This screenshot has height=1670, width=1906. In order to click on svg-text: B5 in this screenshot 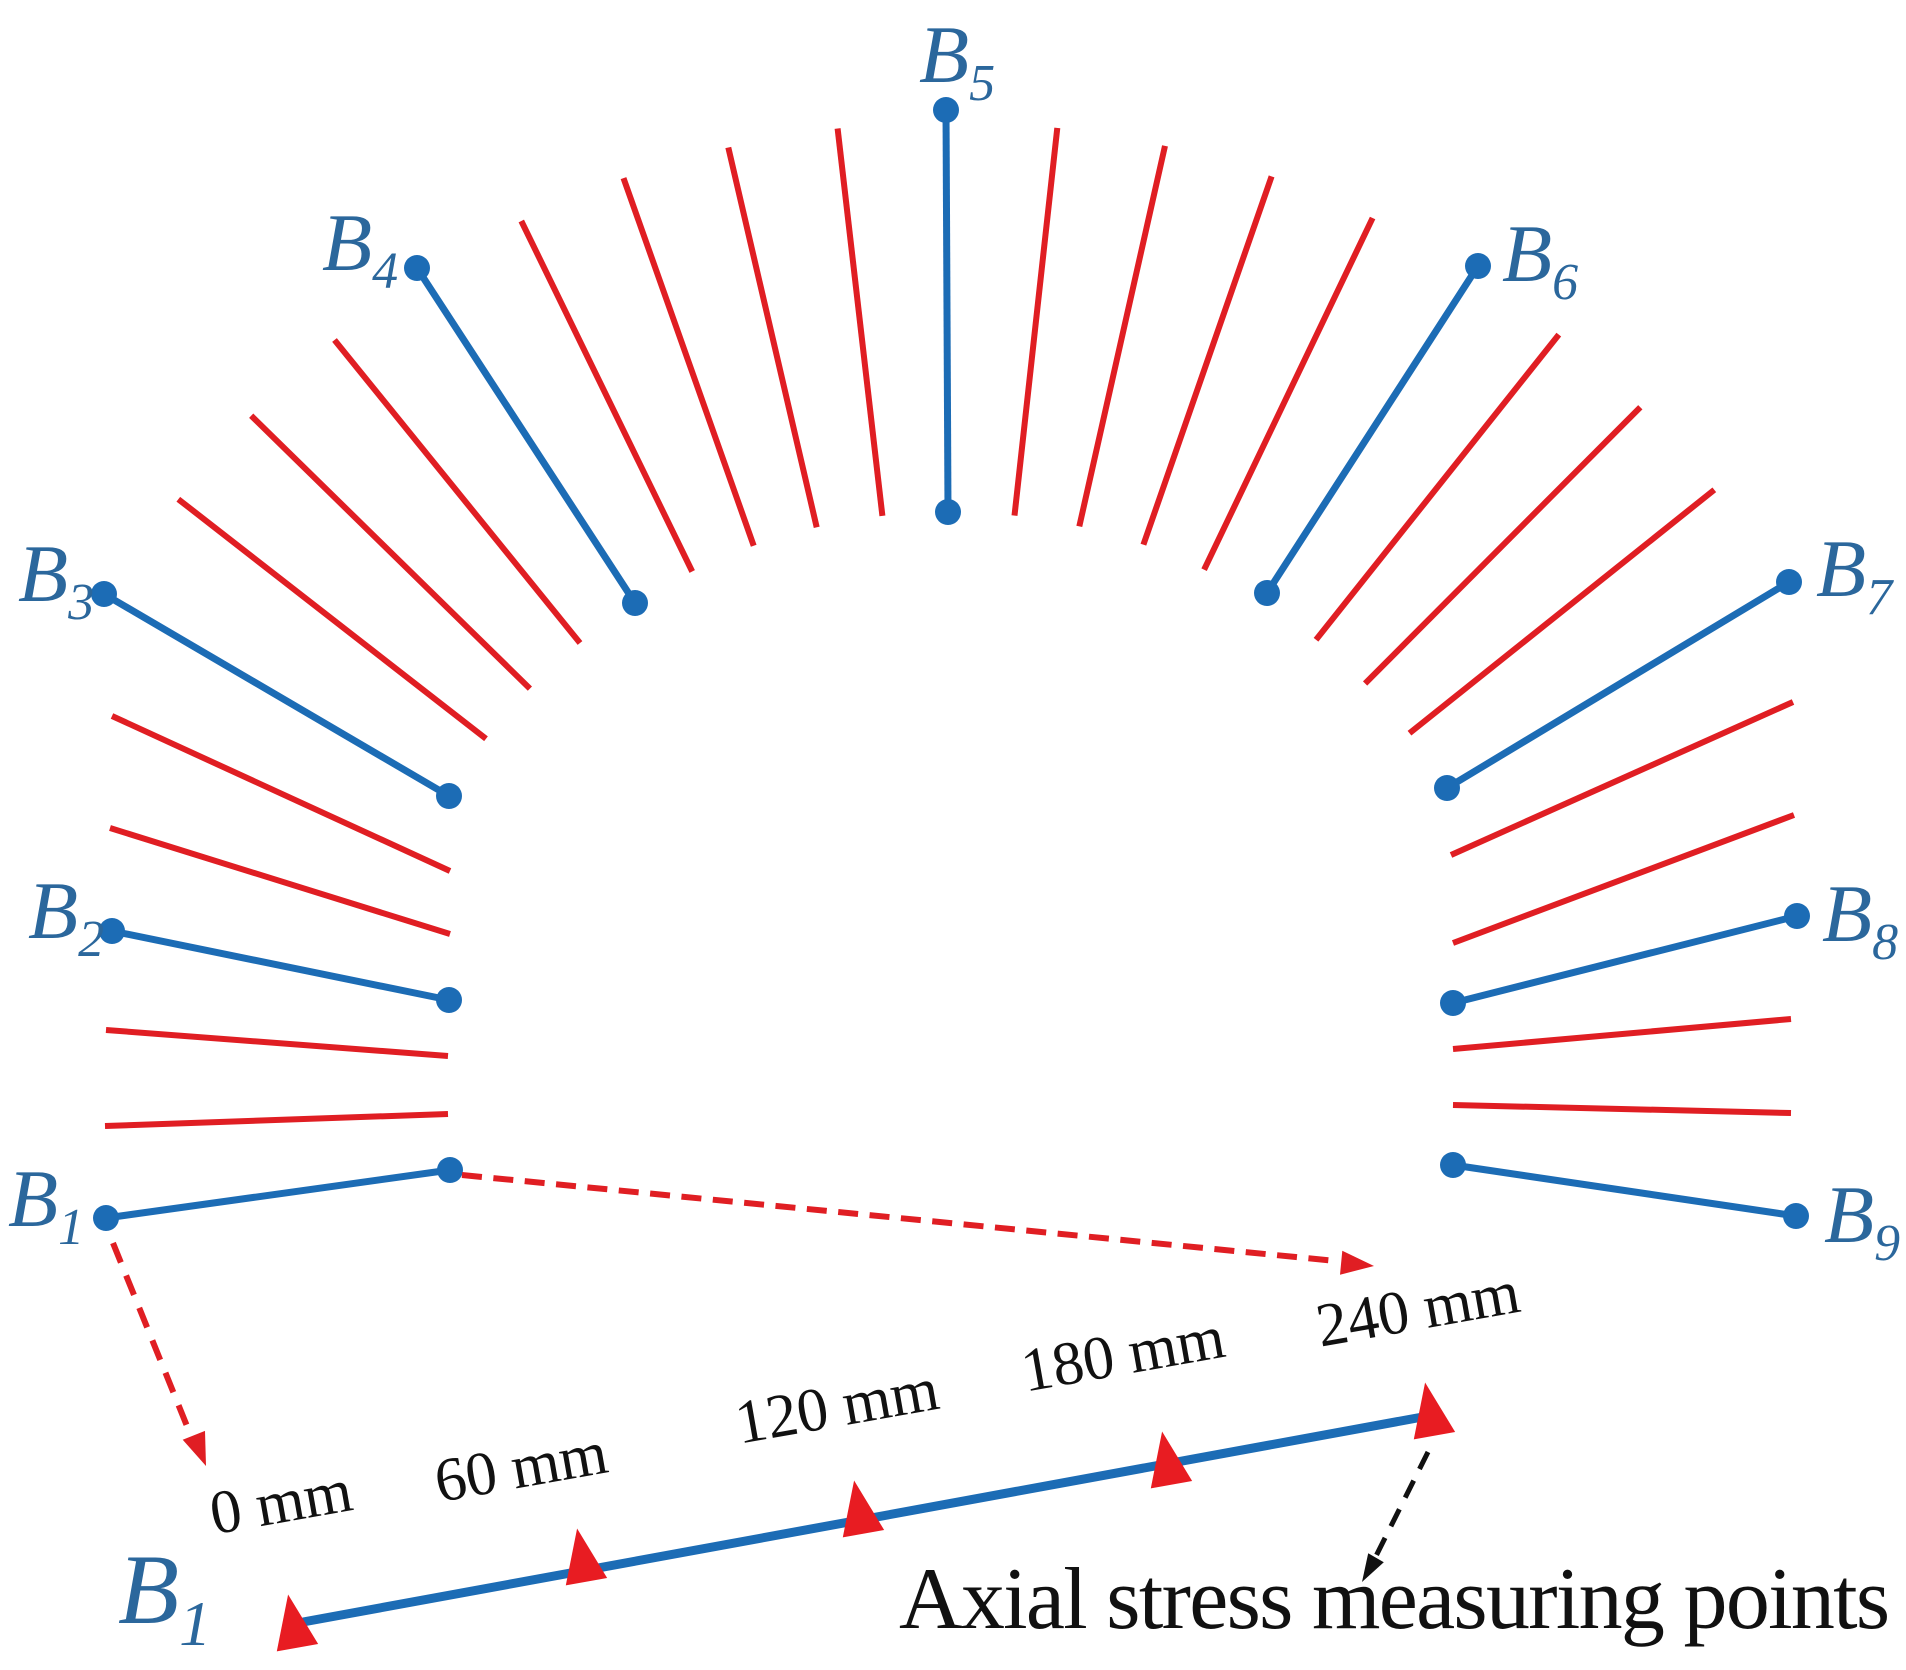, I will do `click(957, 60)`.